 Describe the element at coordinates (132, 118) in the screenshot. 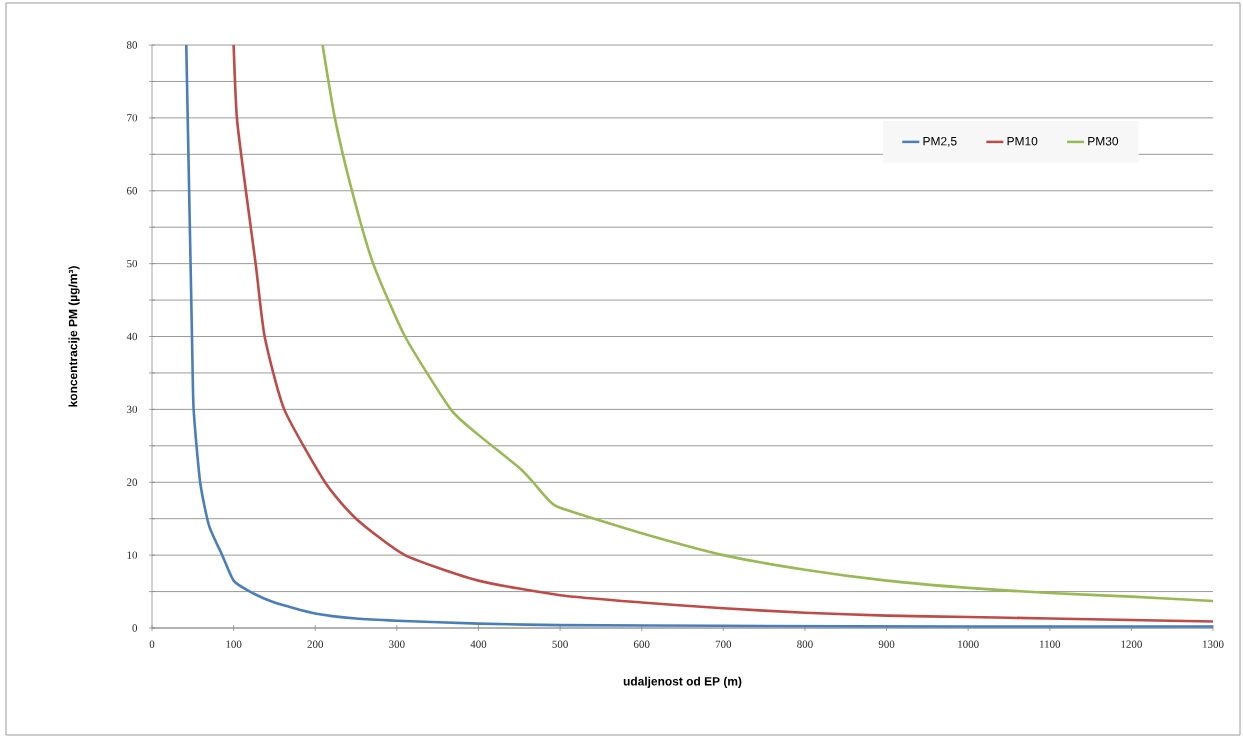

I see `y-tick-label: 70` at that location.